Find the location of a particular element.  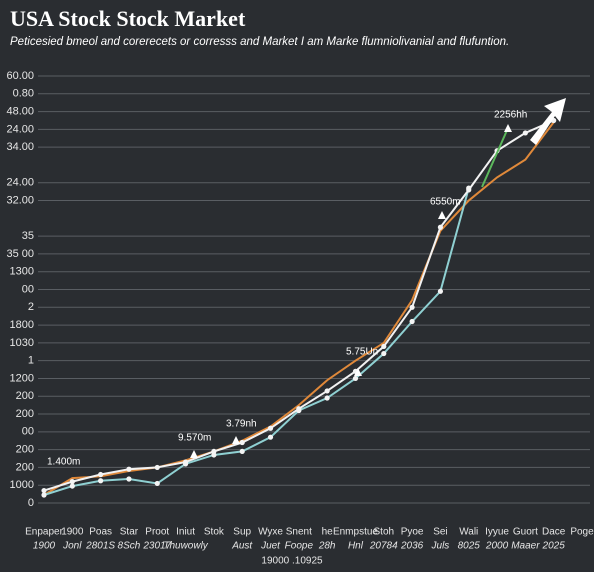

annotation: 2256hh is located at coordinates (510, 115).